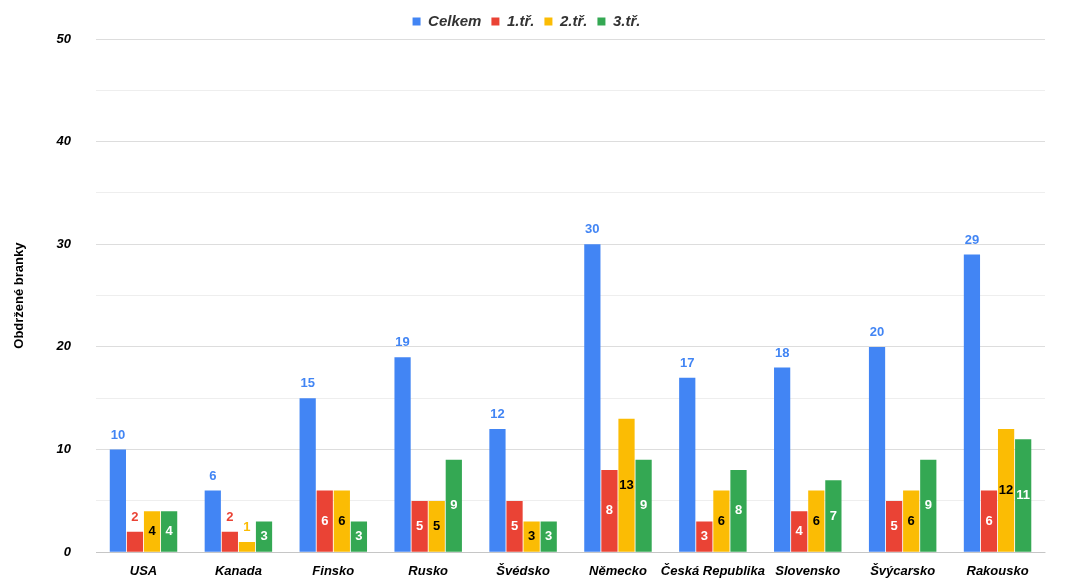  What do you see at coordinates (592, 229) in the screenshot?
I see `data-label: 30` at bounding box center [592, 229].